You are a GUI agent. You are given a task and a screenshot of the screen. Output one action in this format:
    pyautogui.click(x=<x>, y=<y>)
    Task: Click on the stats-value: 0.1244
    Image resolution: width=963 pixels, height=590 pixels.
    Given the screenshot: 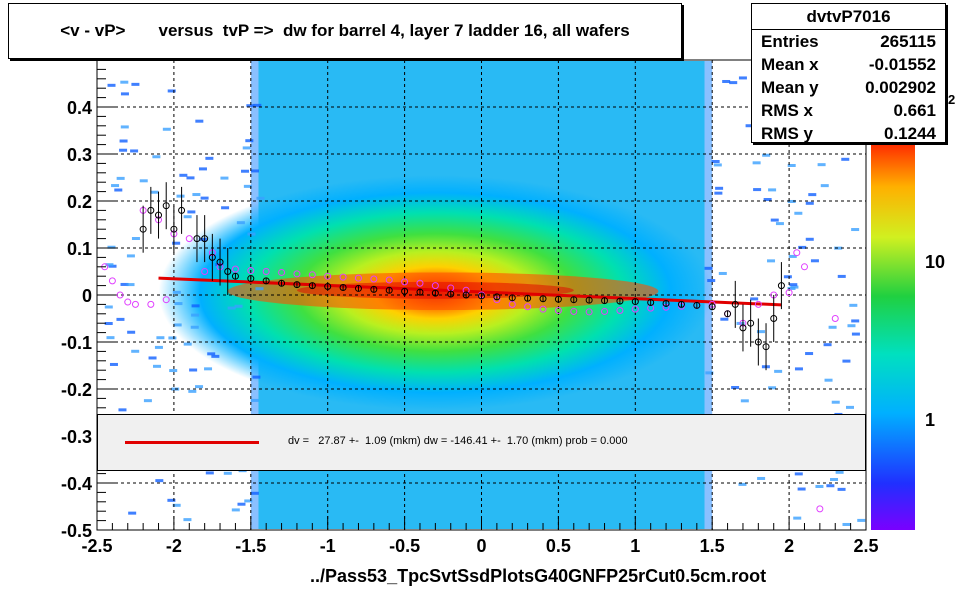 What is the action you would take?
    pyautogui.click(x=910, y=133)
    